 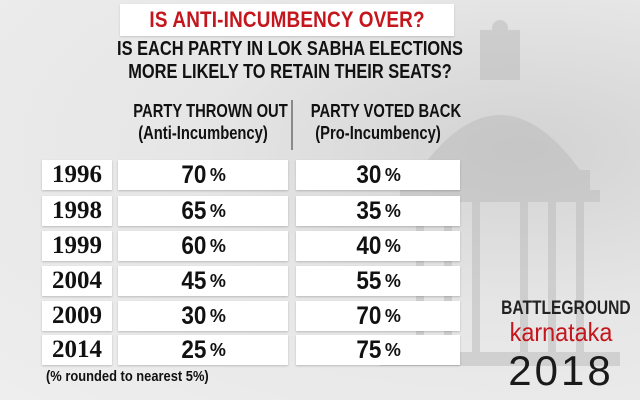 I want to click on subtitle-line-1: IS EACH PARTY IN LOK SABHA ELECTIONS, so click(x=290, y=49).